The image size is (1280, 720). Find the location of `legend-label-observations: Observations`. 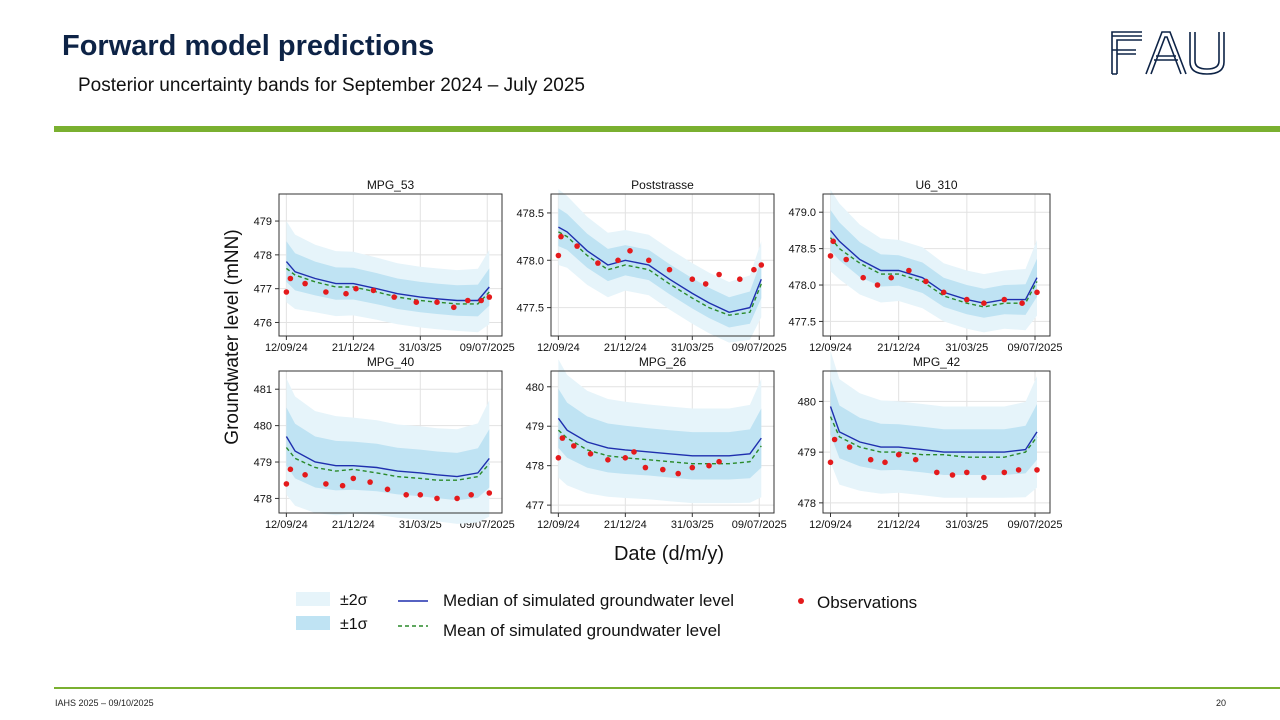

legend-label-observations: Observations is located at coordinates (867, 602).